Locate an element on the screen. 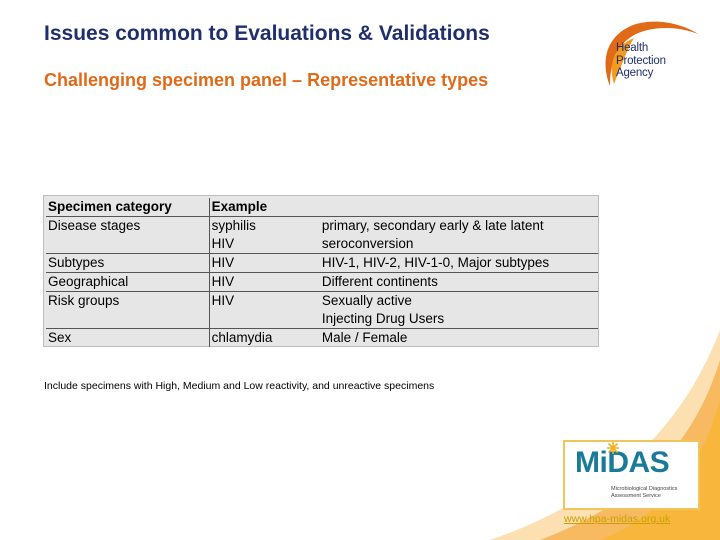  hpa-logo-line: Agency is located at coordinates (635, 73).